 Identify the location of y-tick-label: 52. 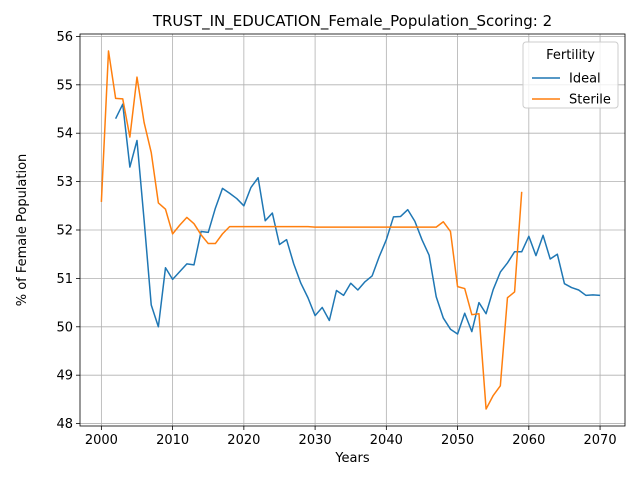
(64, 231).